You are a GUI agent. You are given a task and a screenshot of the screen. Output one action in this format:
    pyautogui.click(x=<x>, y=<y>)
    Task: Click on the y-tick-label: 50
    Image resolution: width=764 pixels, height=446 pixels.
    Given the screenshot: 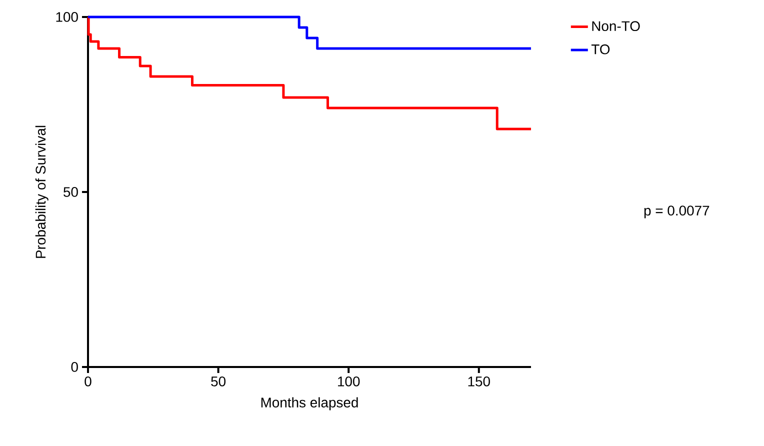 What is the action you would take?
    pyautogui.click(x=71, y=192)
    